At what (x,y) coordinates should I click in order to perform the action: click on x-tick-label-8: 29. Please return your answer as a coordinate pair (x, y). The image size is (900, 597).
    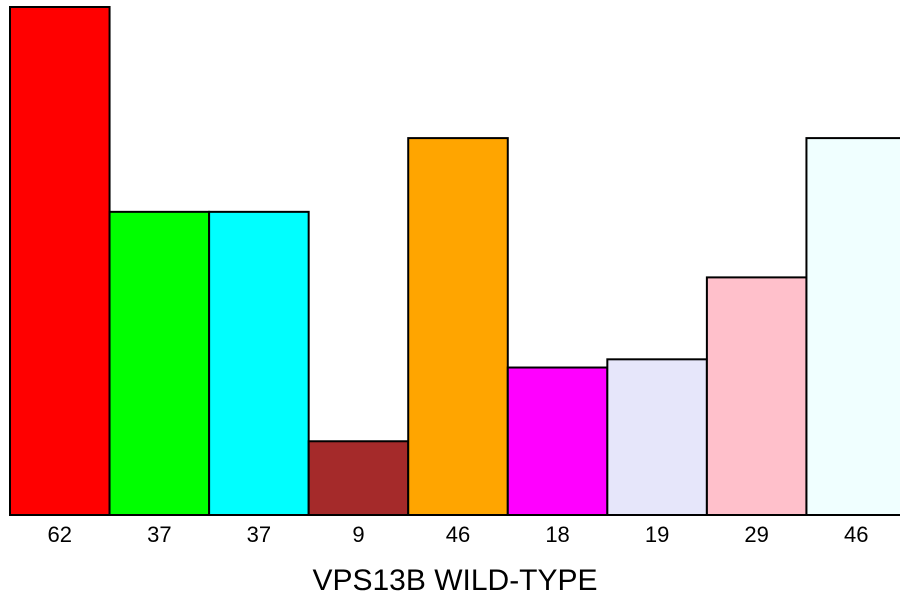
    Looking at the image, I should click on (756, 534).